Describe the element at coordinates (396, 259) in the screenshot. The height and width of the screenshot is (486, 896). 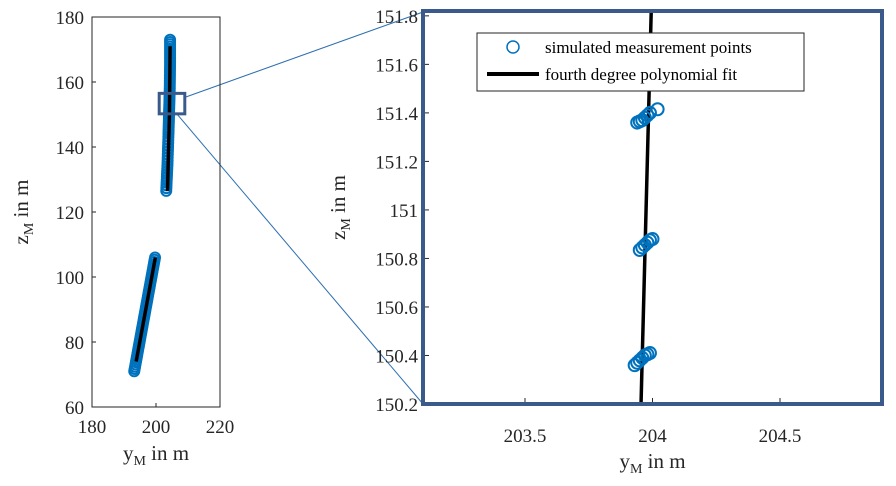
I see `zoomed-y-tick-label: 150.8` at that location.